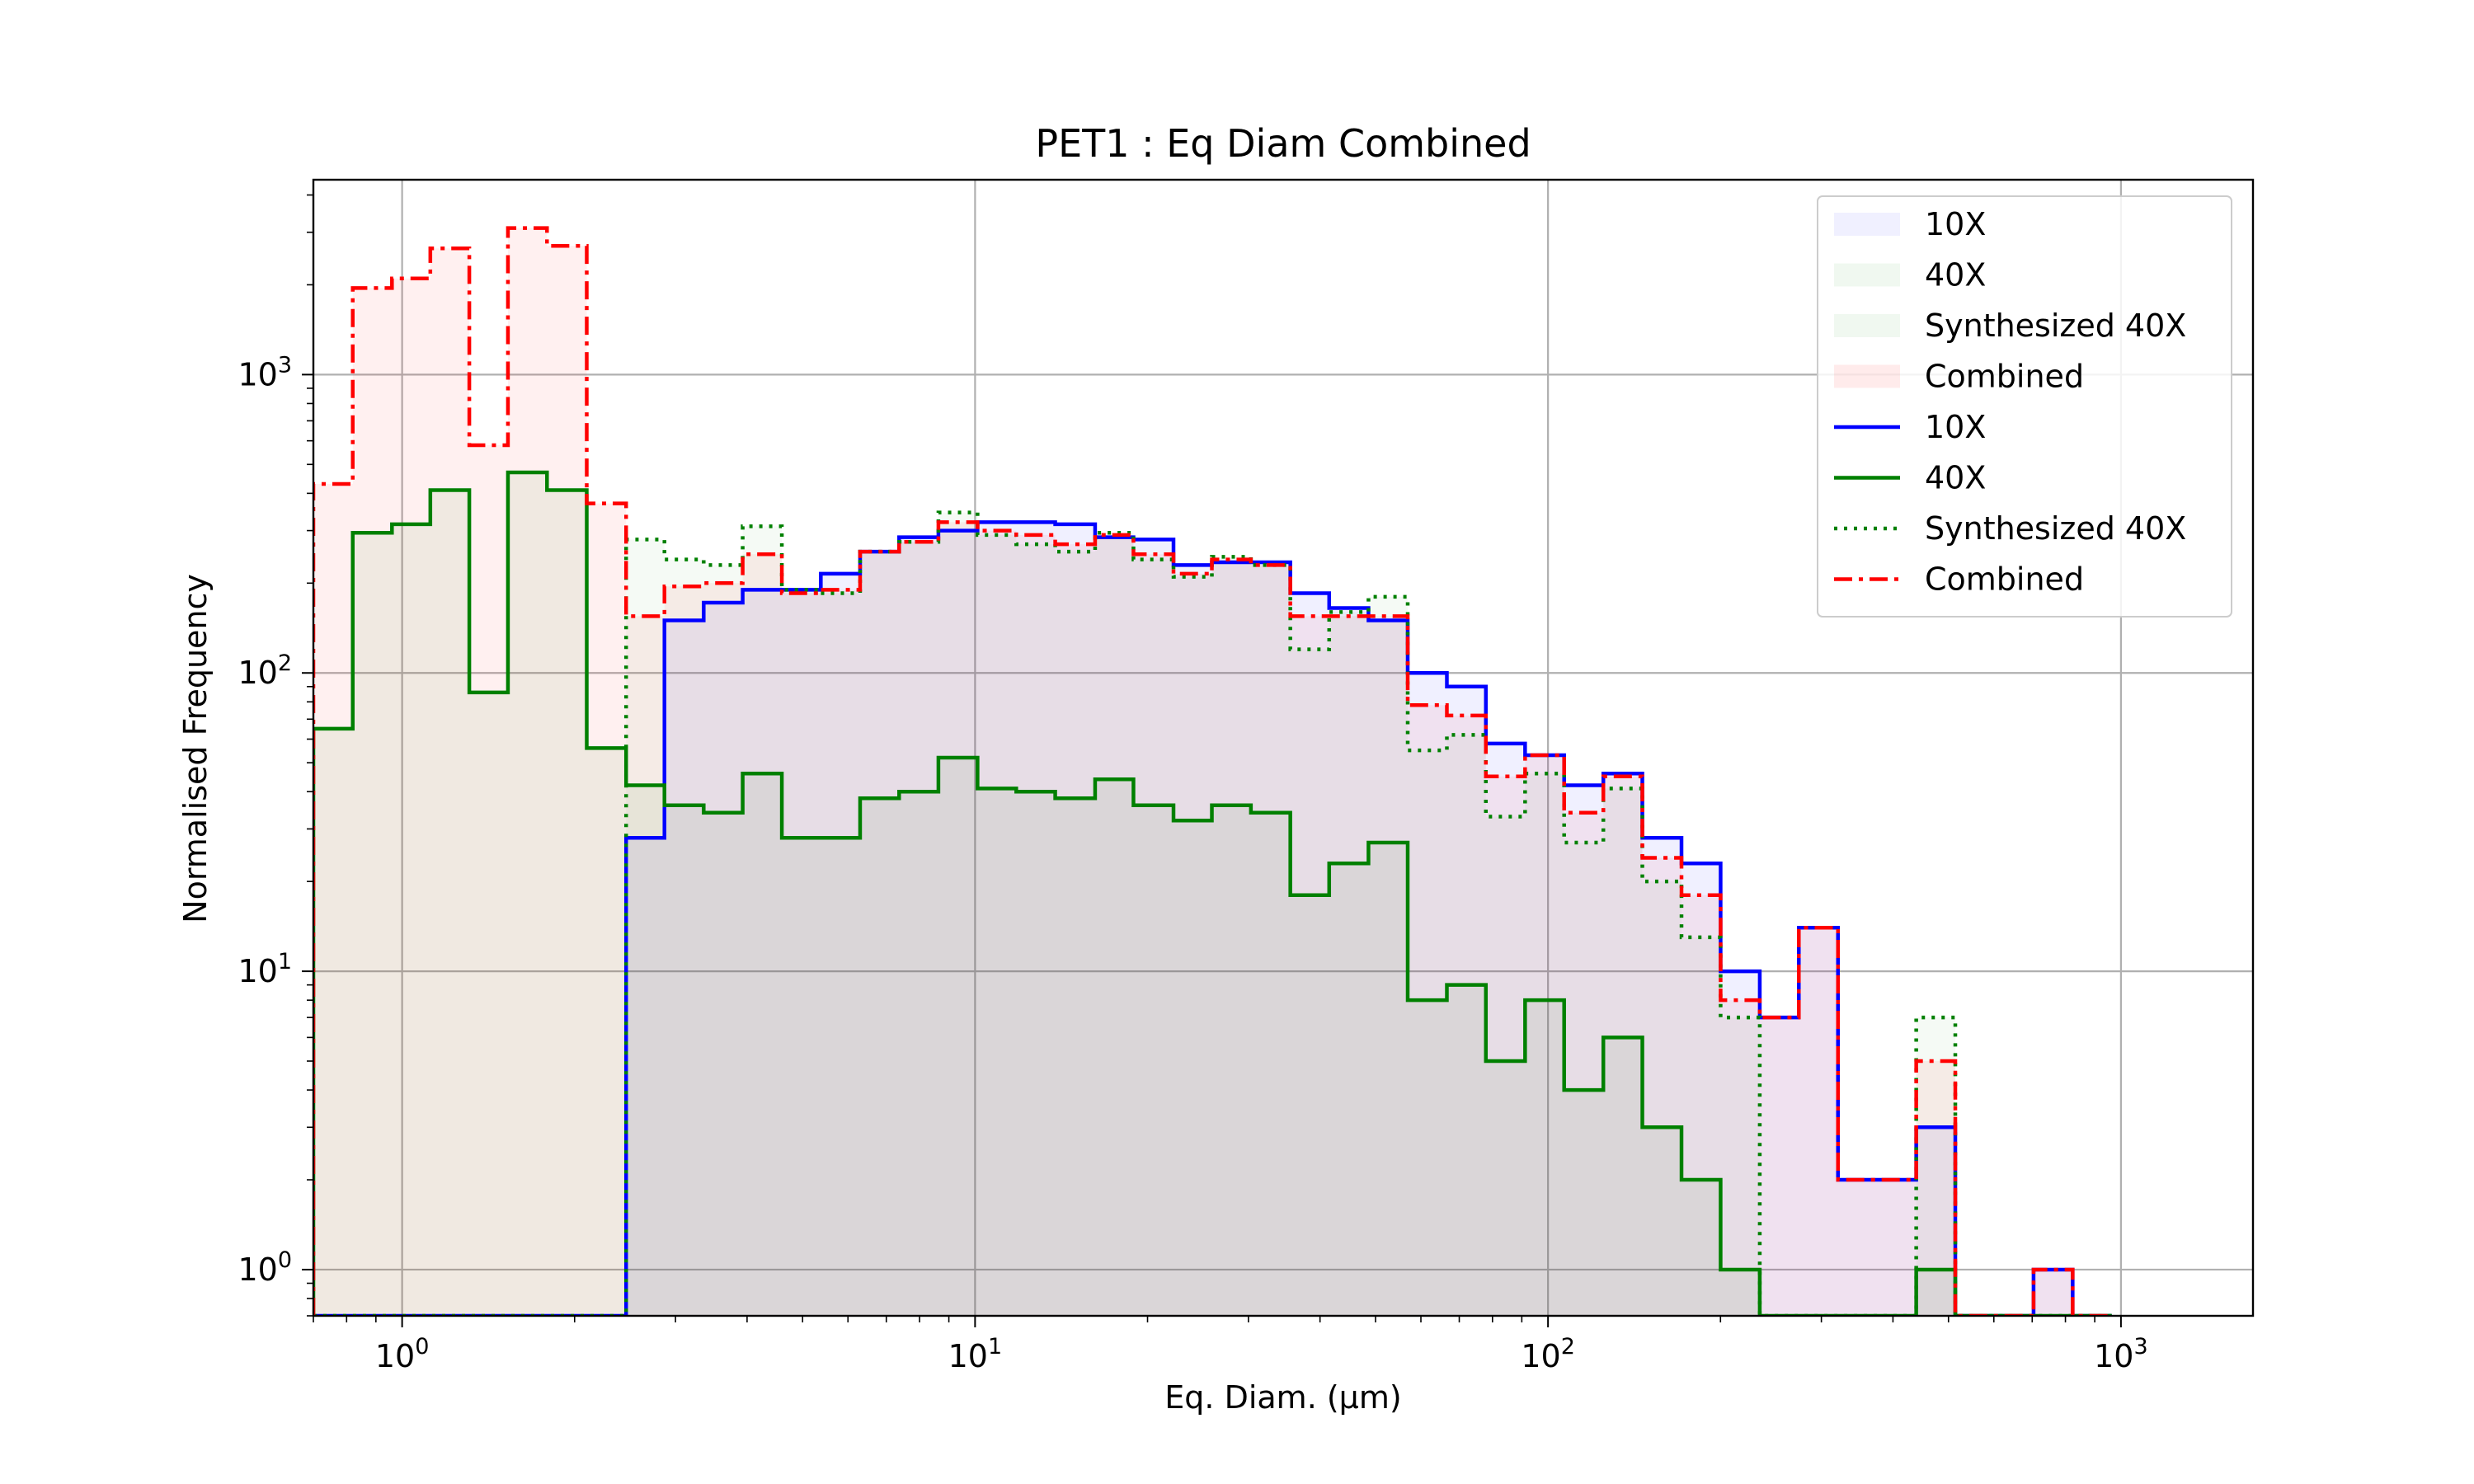 Image resolution: width=2474 pixels, height=1484 pixels. Describe the element at coordinates (265, 670) in the screenshot. I see `y-tick-label: 102` at that location.